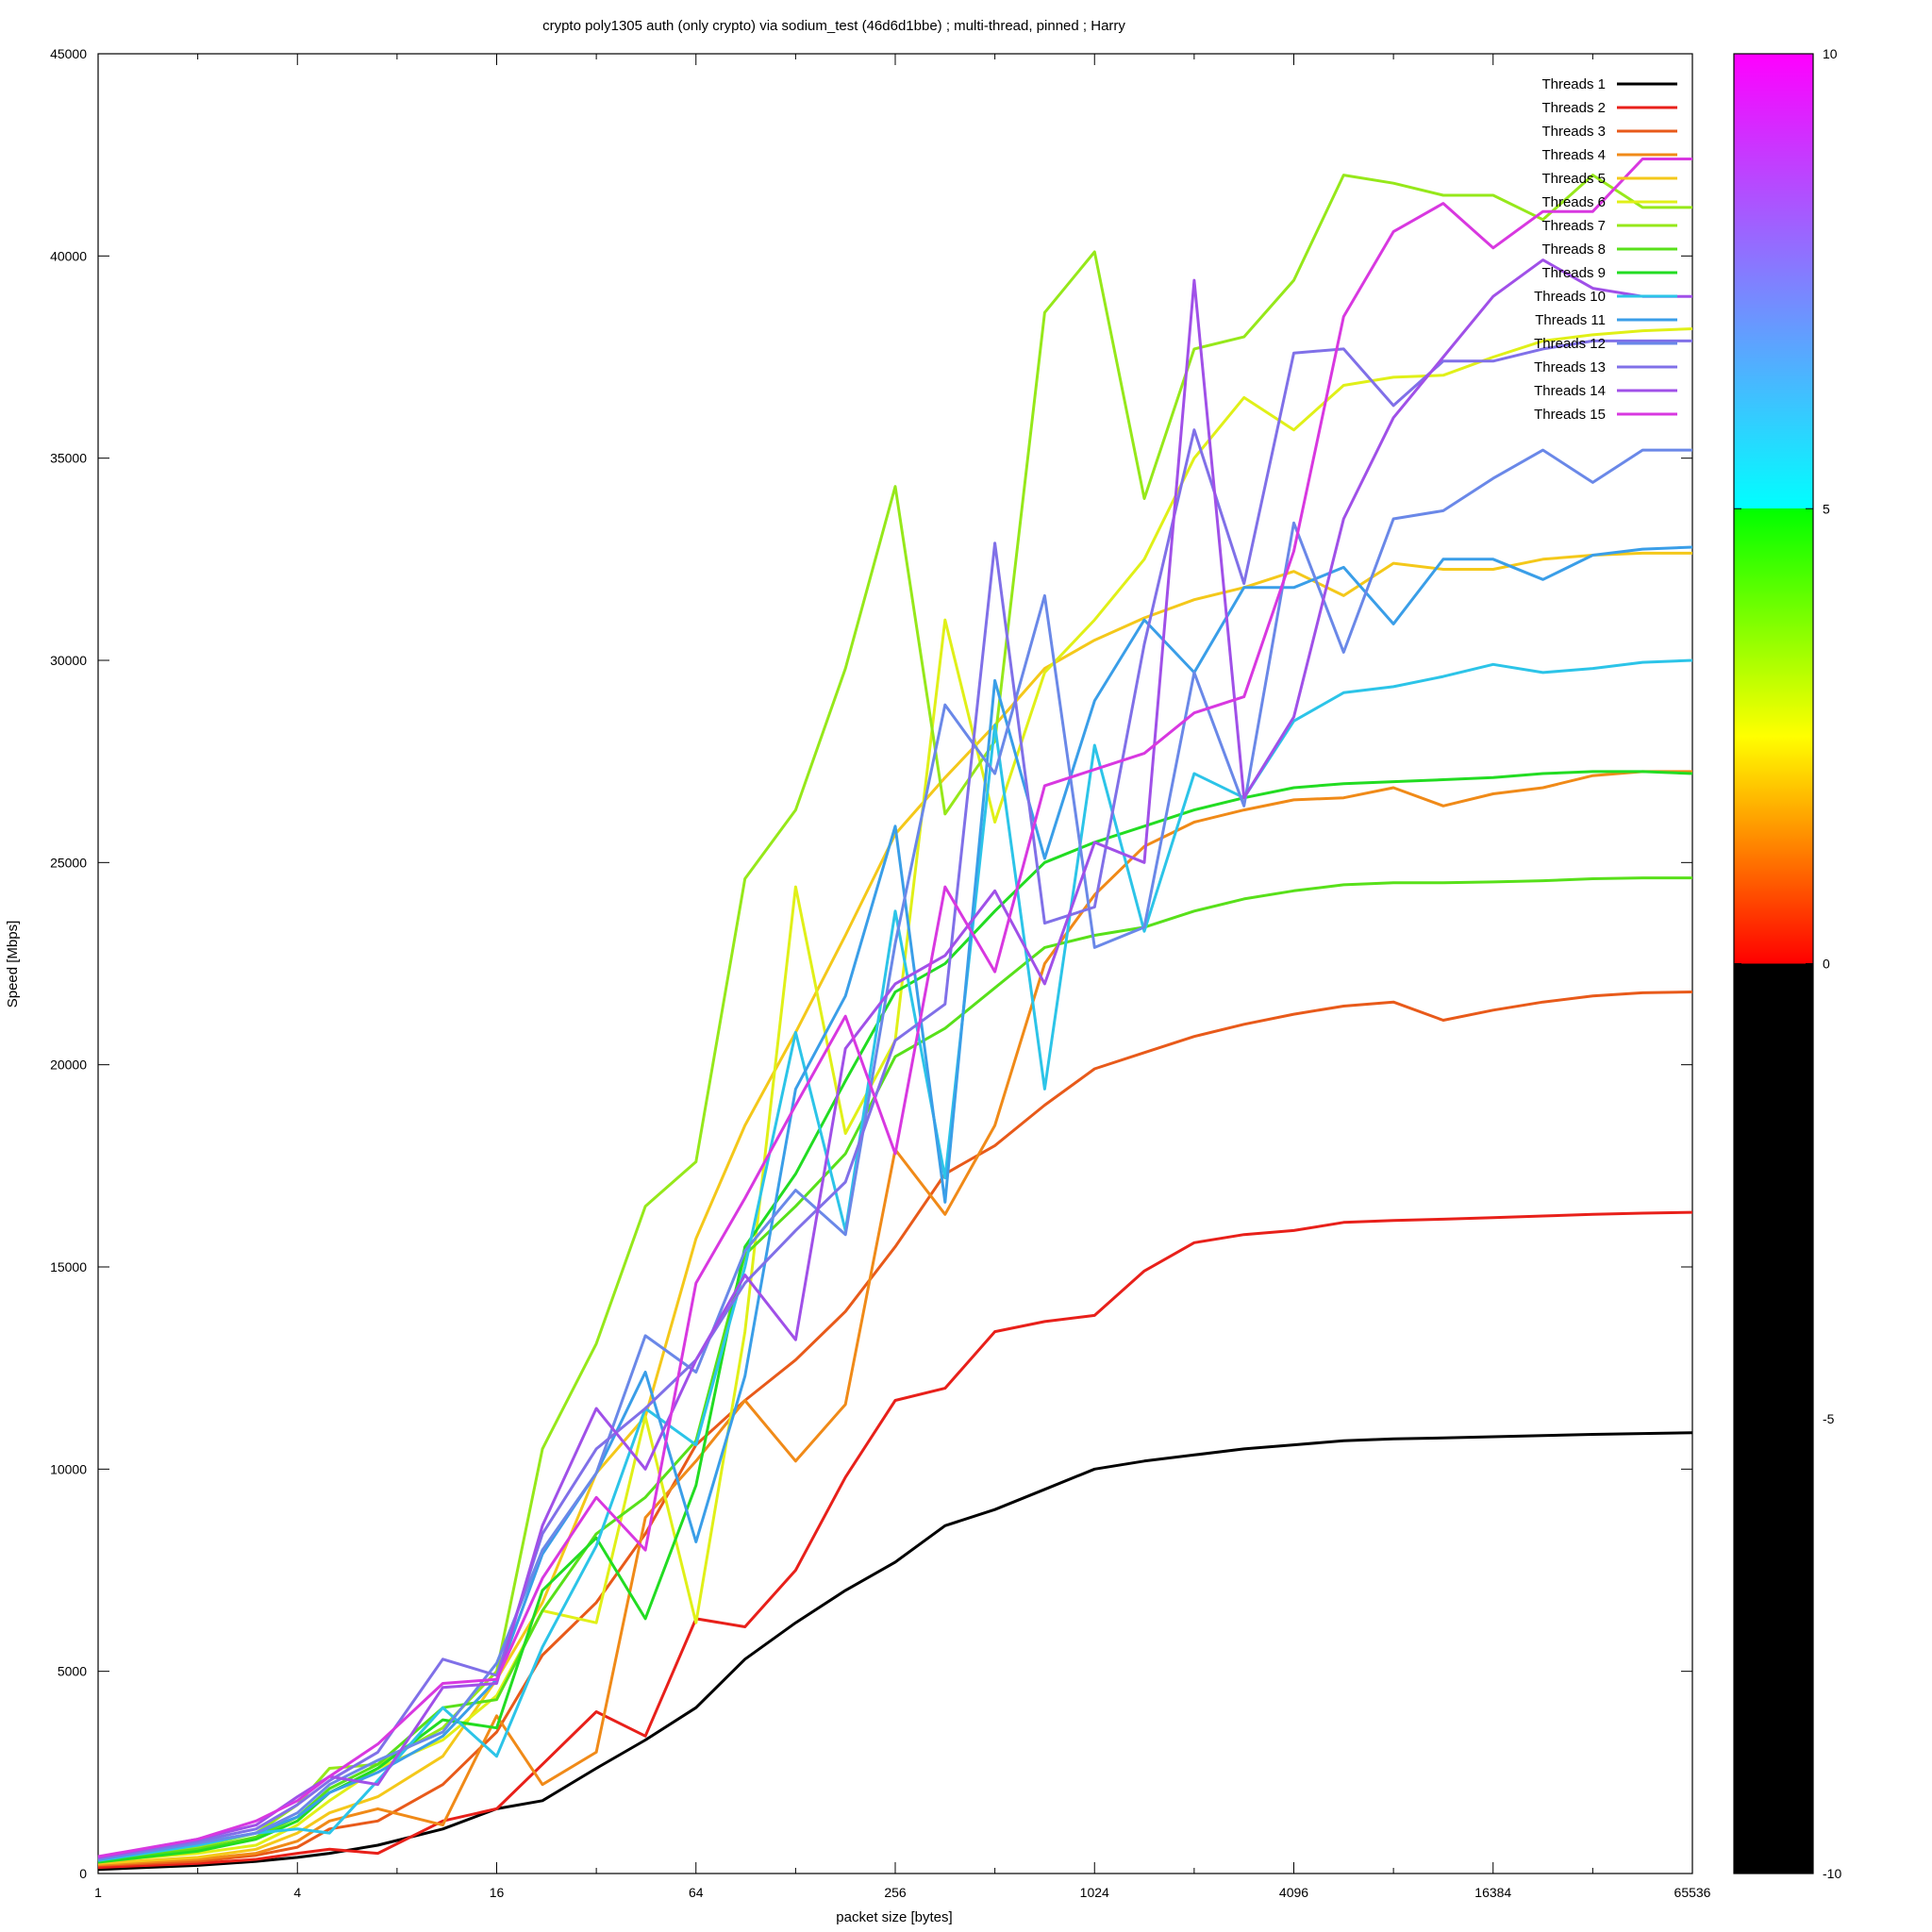  Describe the element at coordinates (1574, 84) in the screenshot. I see `legend-label: Threads 1` at that location.